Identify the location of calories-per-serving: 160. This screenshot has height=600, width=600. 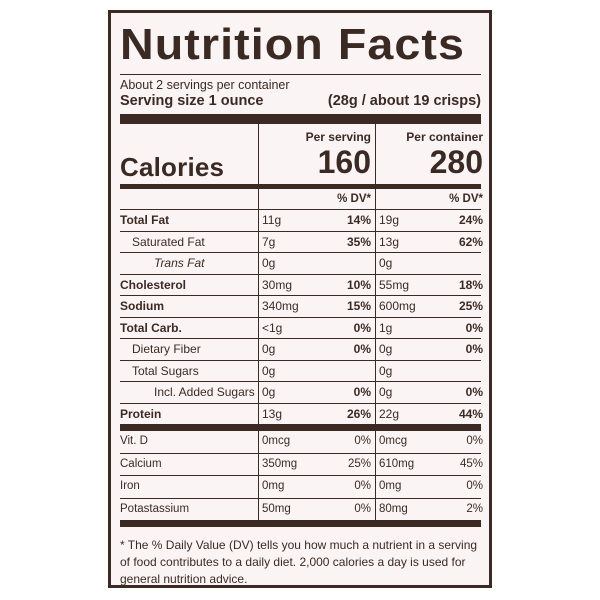
(344, 162).